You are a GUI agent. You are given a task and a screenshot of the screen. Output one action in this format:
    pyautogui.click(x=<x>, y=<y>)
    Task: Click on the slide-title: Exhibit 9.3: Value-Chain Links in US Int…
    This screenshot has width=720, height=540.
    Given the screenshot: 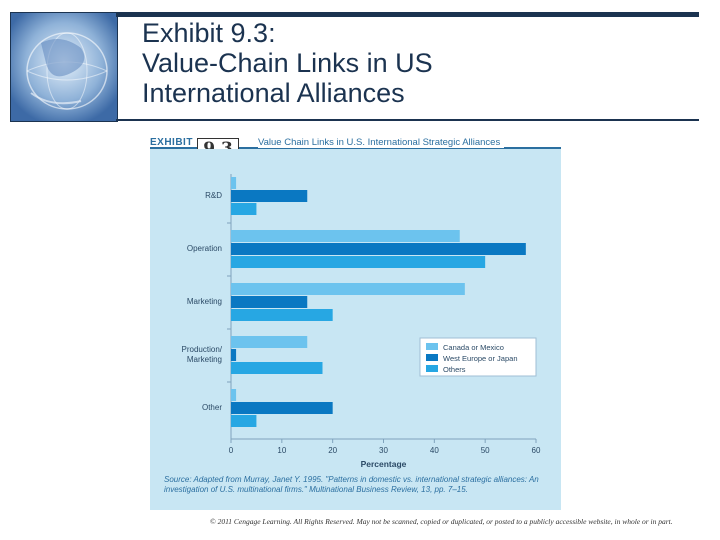 What is the action you would take?
    pyautogui.click(x=287, y=63)
    